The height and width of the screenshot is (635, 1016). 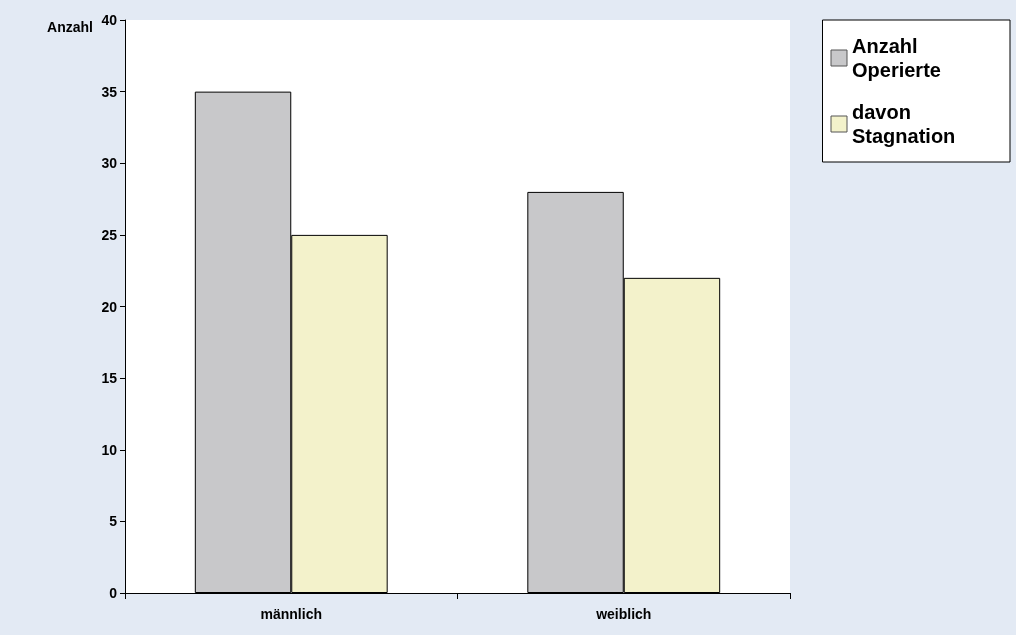 I want to click on y-tick-label: 30, so click(x=109, y=163).